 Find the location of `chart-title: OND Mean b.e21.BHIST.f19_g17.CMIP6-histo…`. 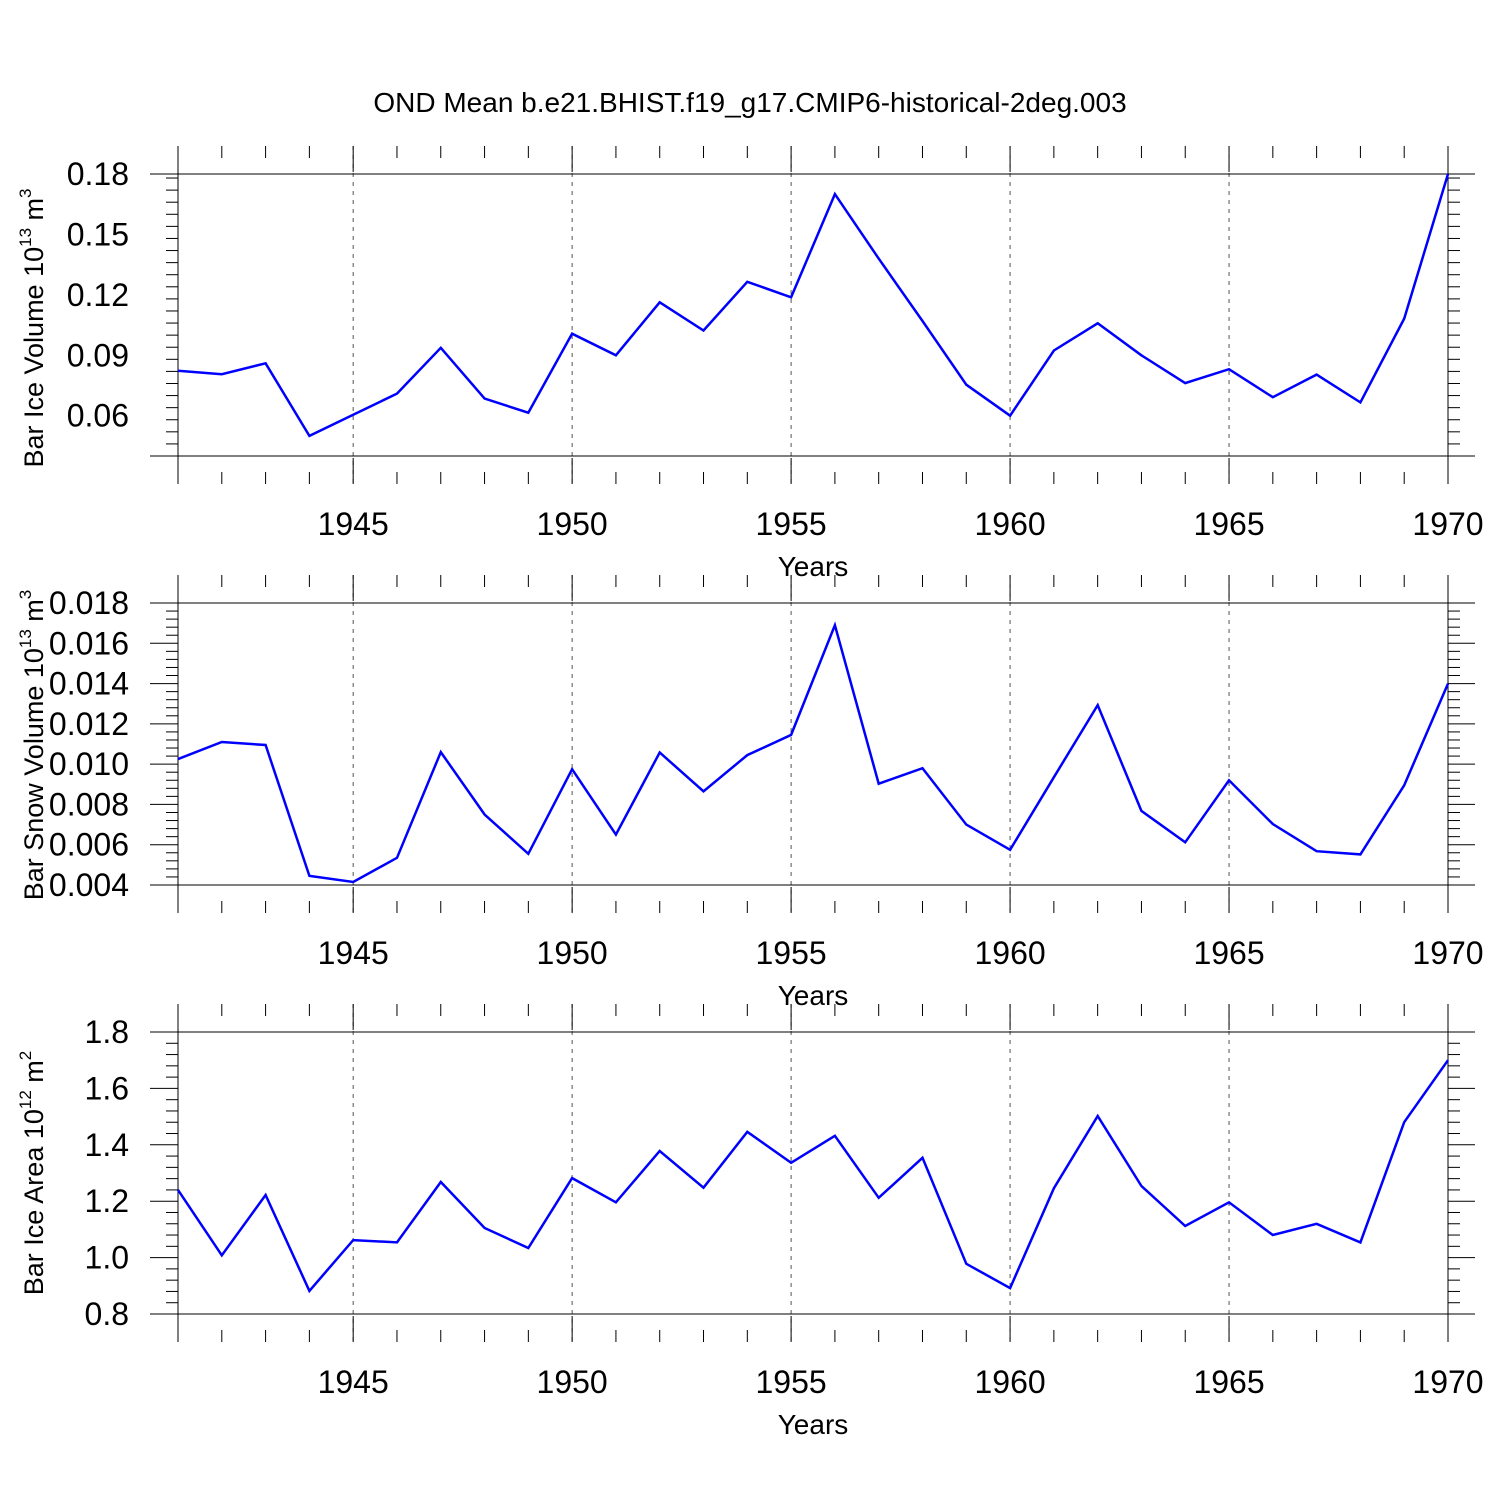

chart-title: OND Mean b.e21.BHIST.f19_g17.CMIP6-histo… is located at coordinates (749, 102).